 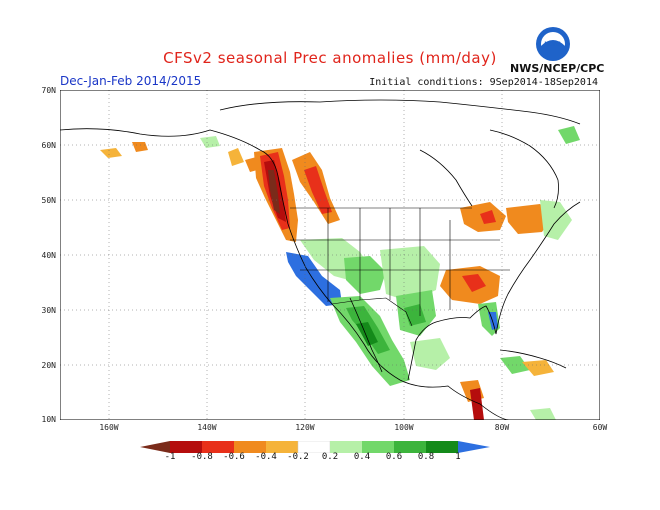 What do you see at coordinates (305, 427) in the screenshot?
I see `lon-label-120w: 120W` at bounding box center [305, 427].